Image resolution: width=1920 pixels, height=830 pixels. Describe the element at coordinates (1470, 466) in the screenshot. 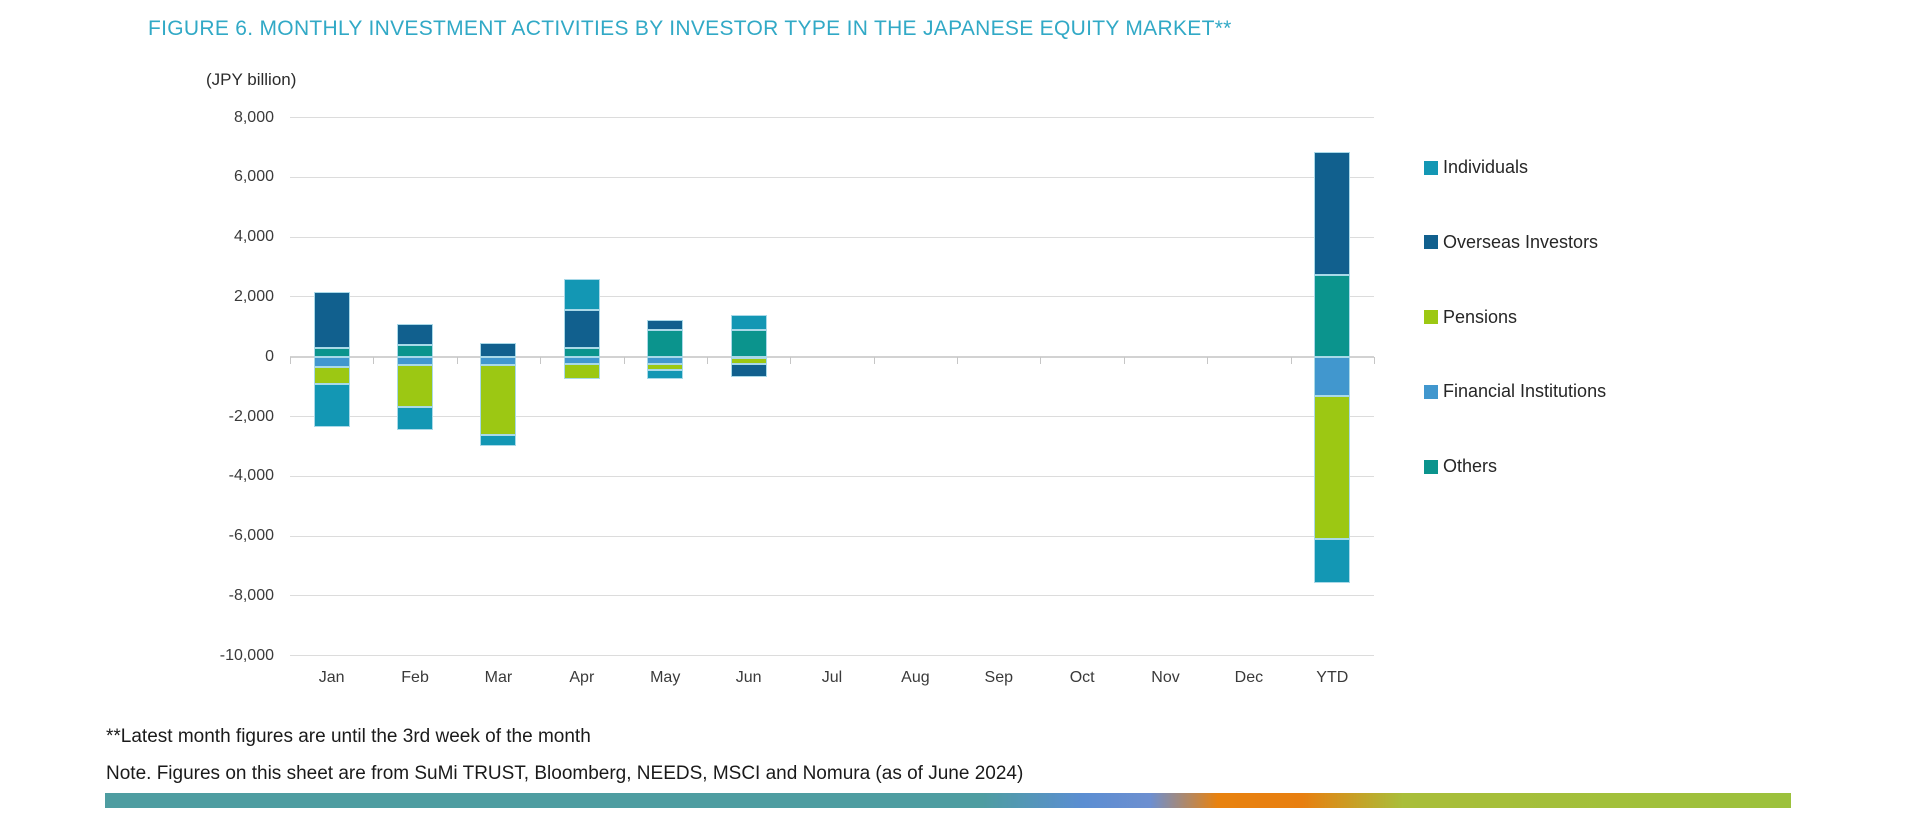

I see `legend-label: Others` at that location.